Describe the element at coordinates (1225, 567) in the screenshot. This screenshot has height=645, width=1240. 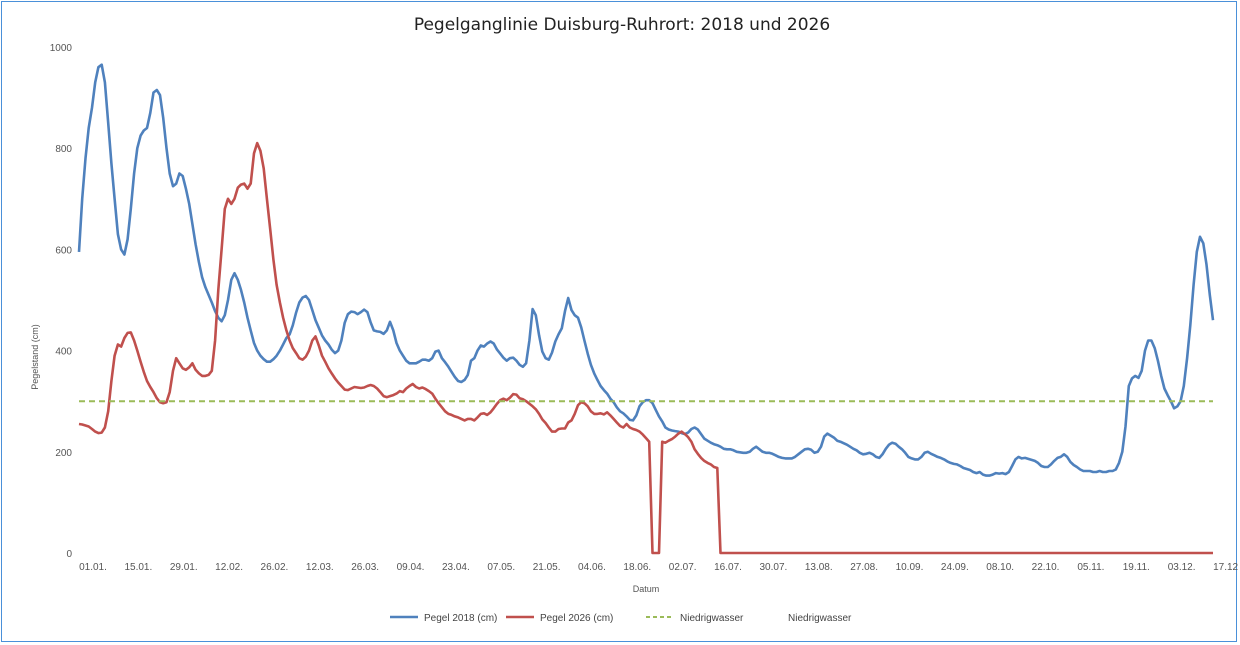
I see `x-tick-label: 17.12.` at that location.